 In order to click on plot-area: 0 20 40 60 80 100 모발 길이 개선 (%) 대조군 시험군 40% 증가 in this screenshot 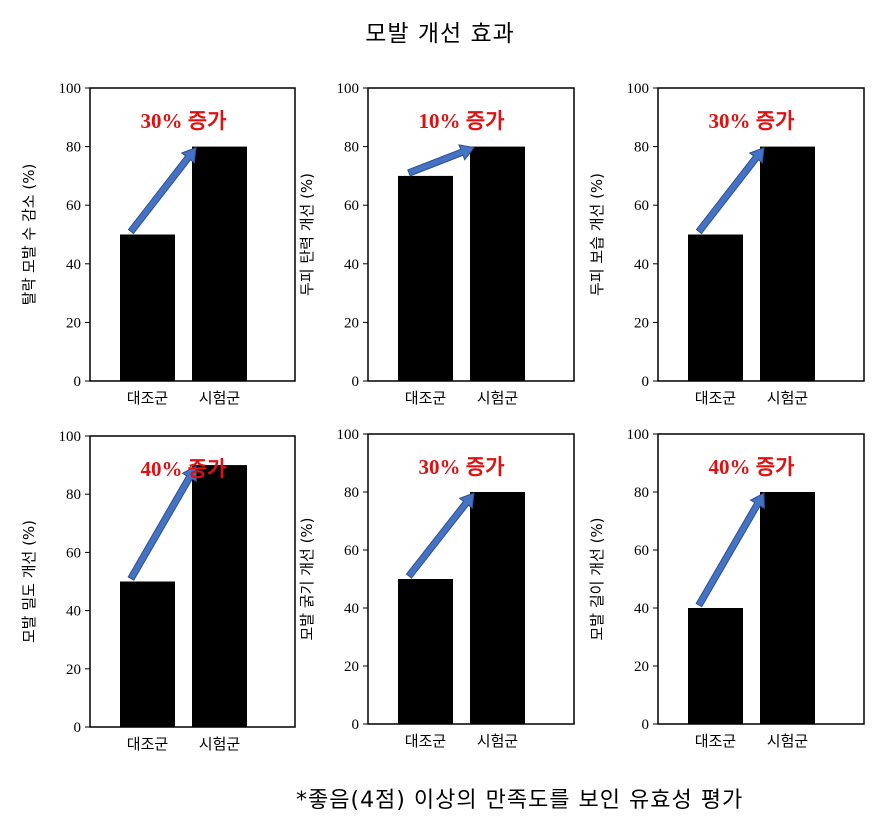, I will do `click(726, 588)`.